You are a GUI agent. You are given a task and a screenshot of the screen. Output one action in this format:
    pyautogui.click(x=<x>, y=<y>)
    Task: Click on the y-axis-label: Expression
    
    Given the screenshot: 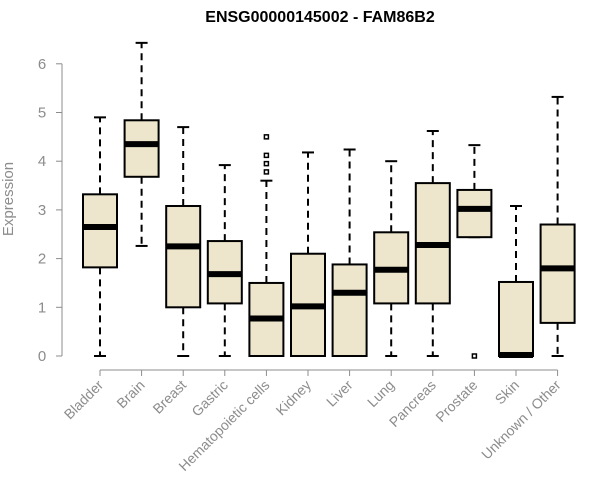 What is the action you would take?
    pyautogui.click(x=8, y=199)
    